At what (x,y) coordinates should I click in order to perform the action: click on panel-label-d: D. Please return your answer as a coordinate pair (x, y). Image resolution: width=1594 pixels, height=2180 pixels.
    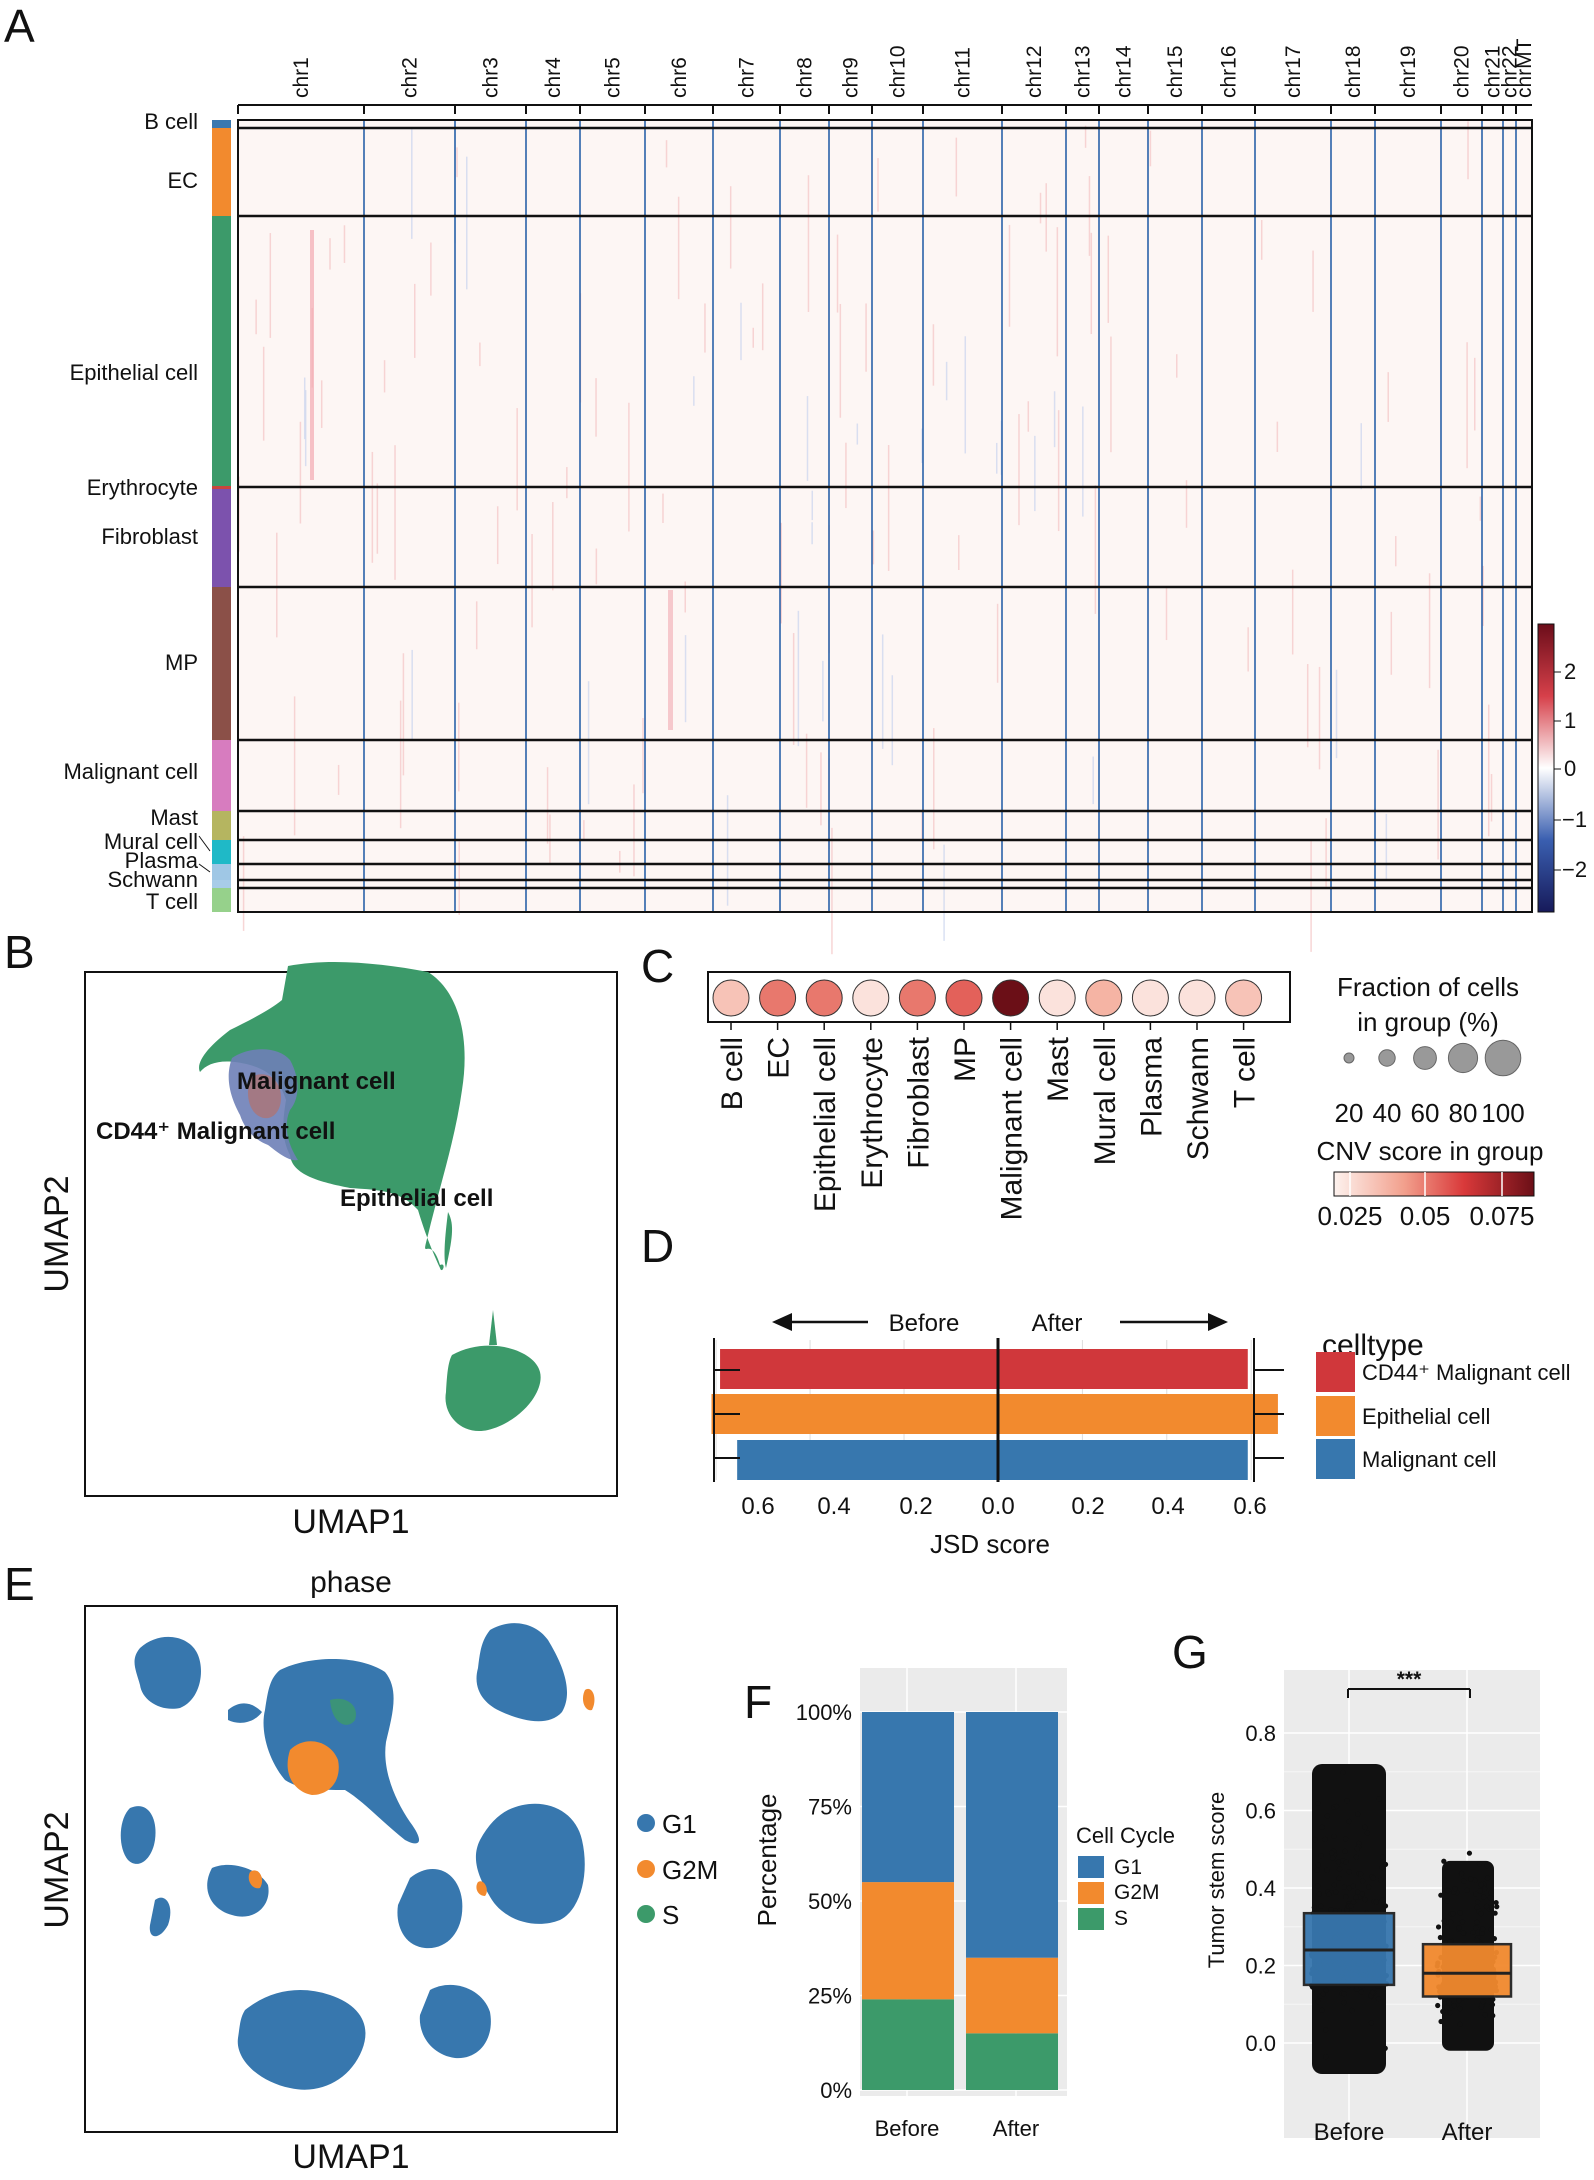
    Looking at the image, I should click on (657, 1246).